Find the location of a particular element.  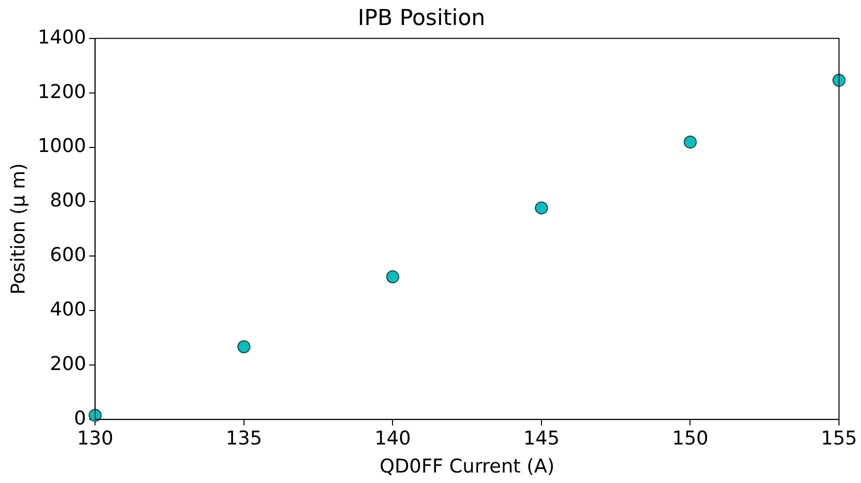

x-axis-title: QD0FF Current (A) is located at coordinates (467, 467).